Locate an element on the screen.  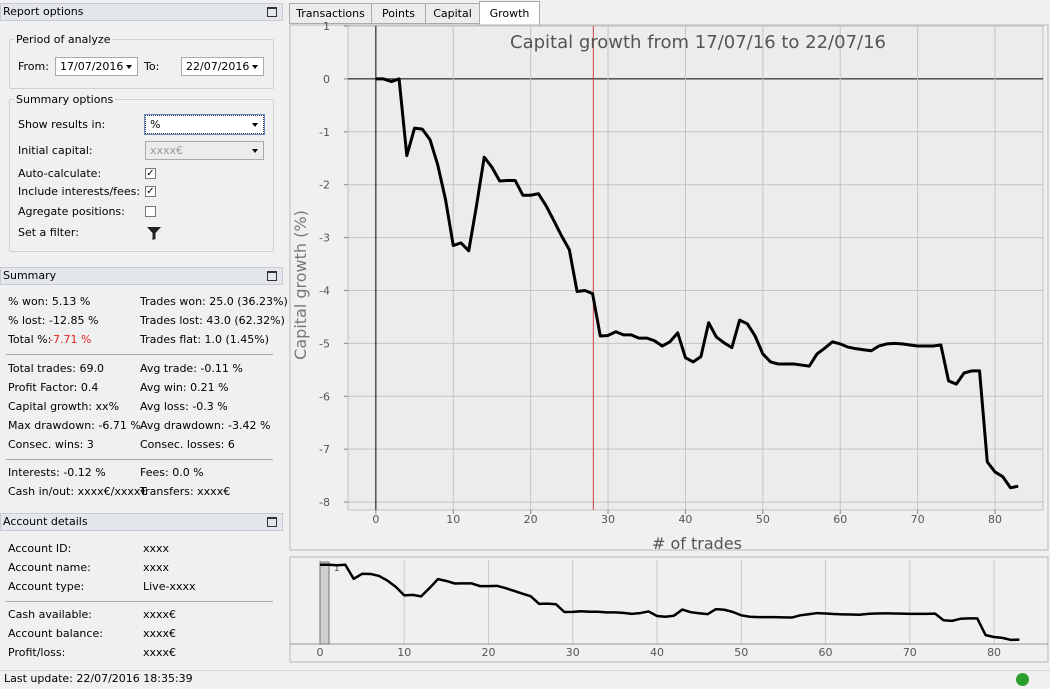
navigator-tick-label: 40 is located at coordinates (657, 652).